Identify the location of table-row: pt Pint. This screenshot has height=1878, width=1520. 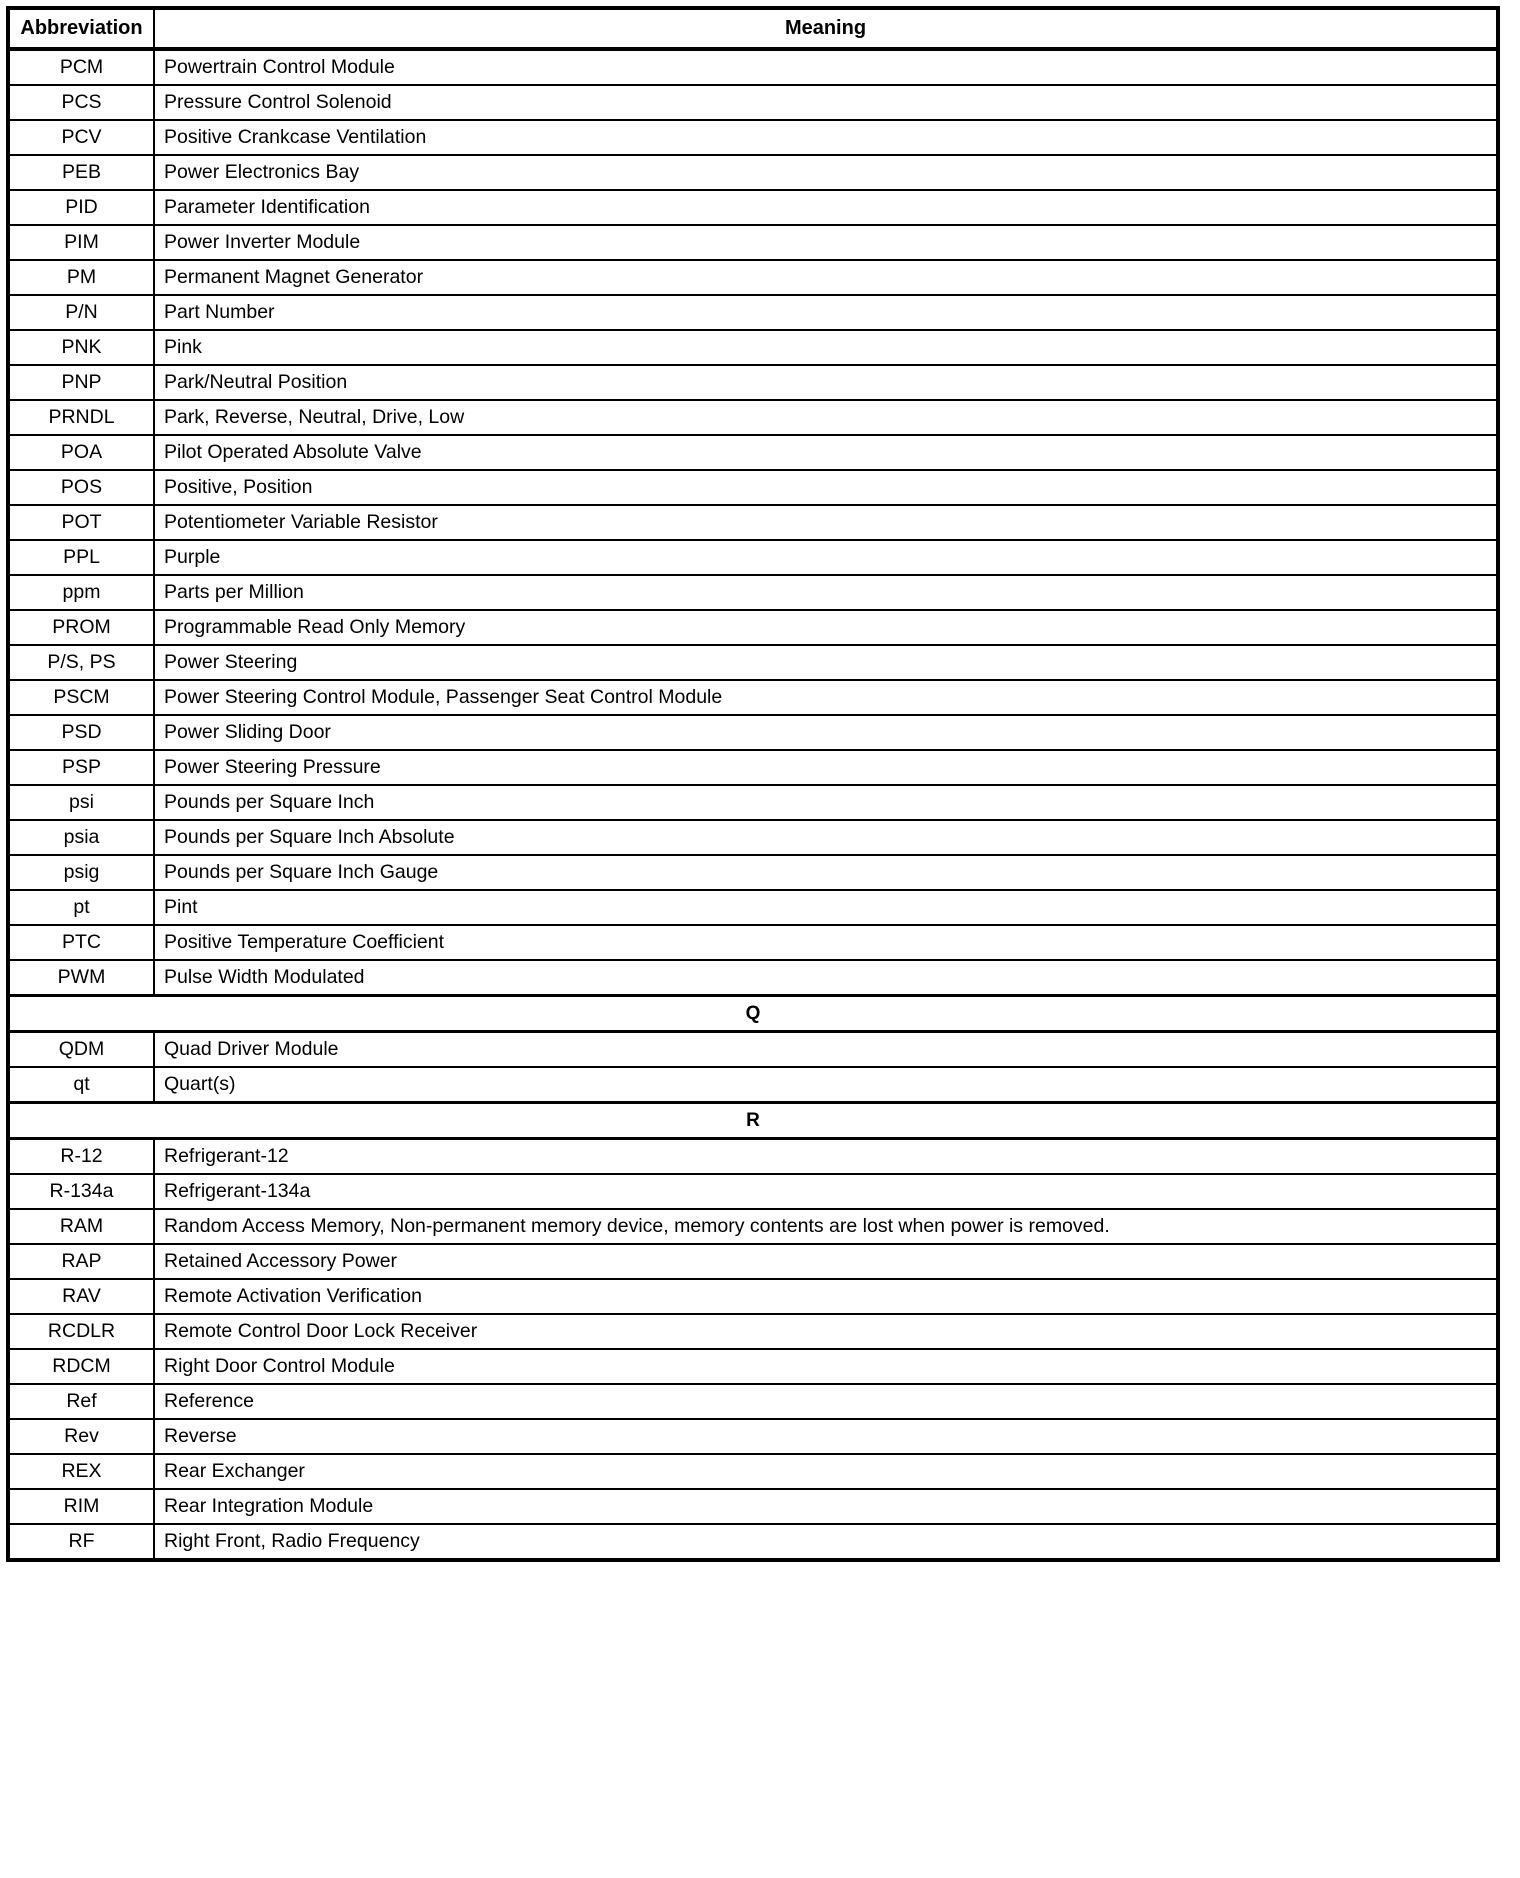
(753, 908).